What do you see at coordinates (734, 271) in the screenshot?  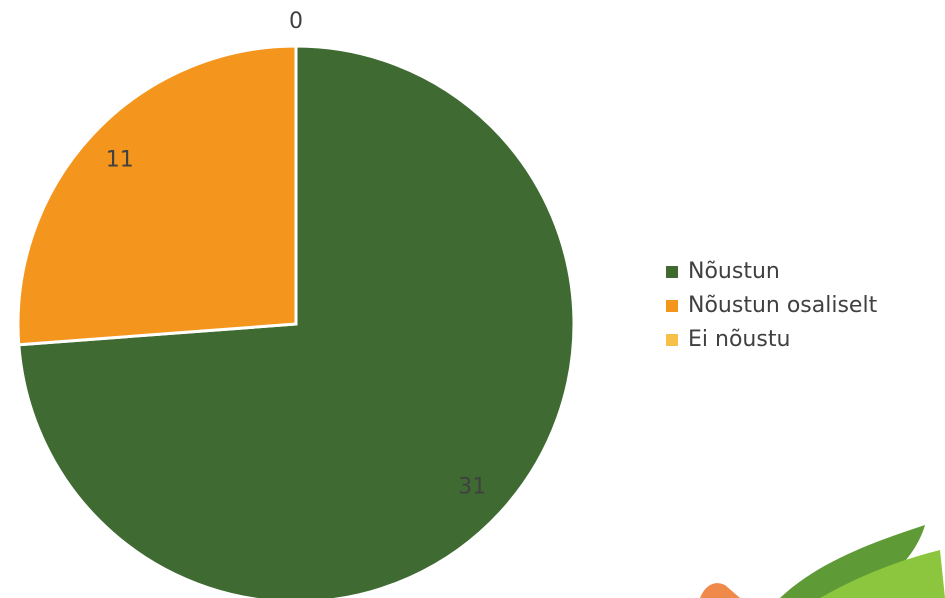 I see `legend-label: Nõustun` at bounding box center [734, 271].